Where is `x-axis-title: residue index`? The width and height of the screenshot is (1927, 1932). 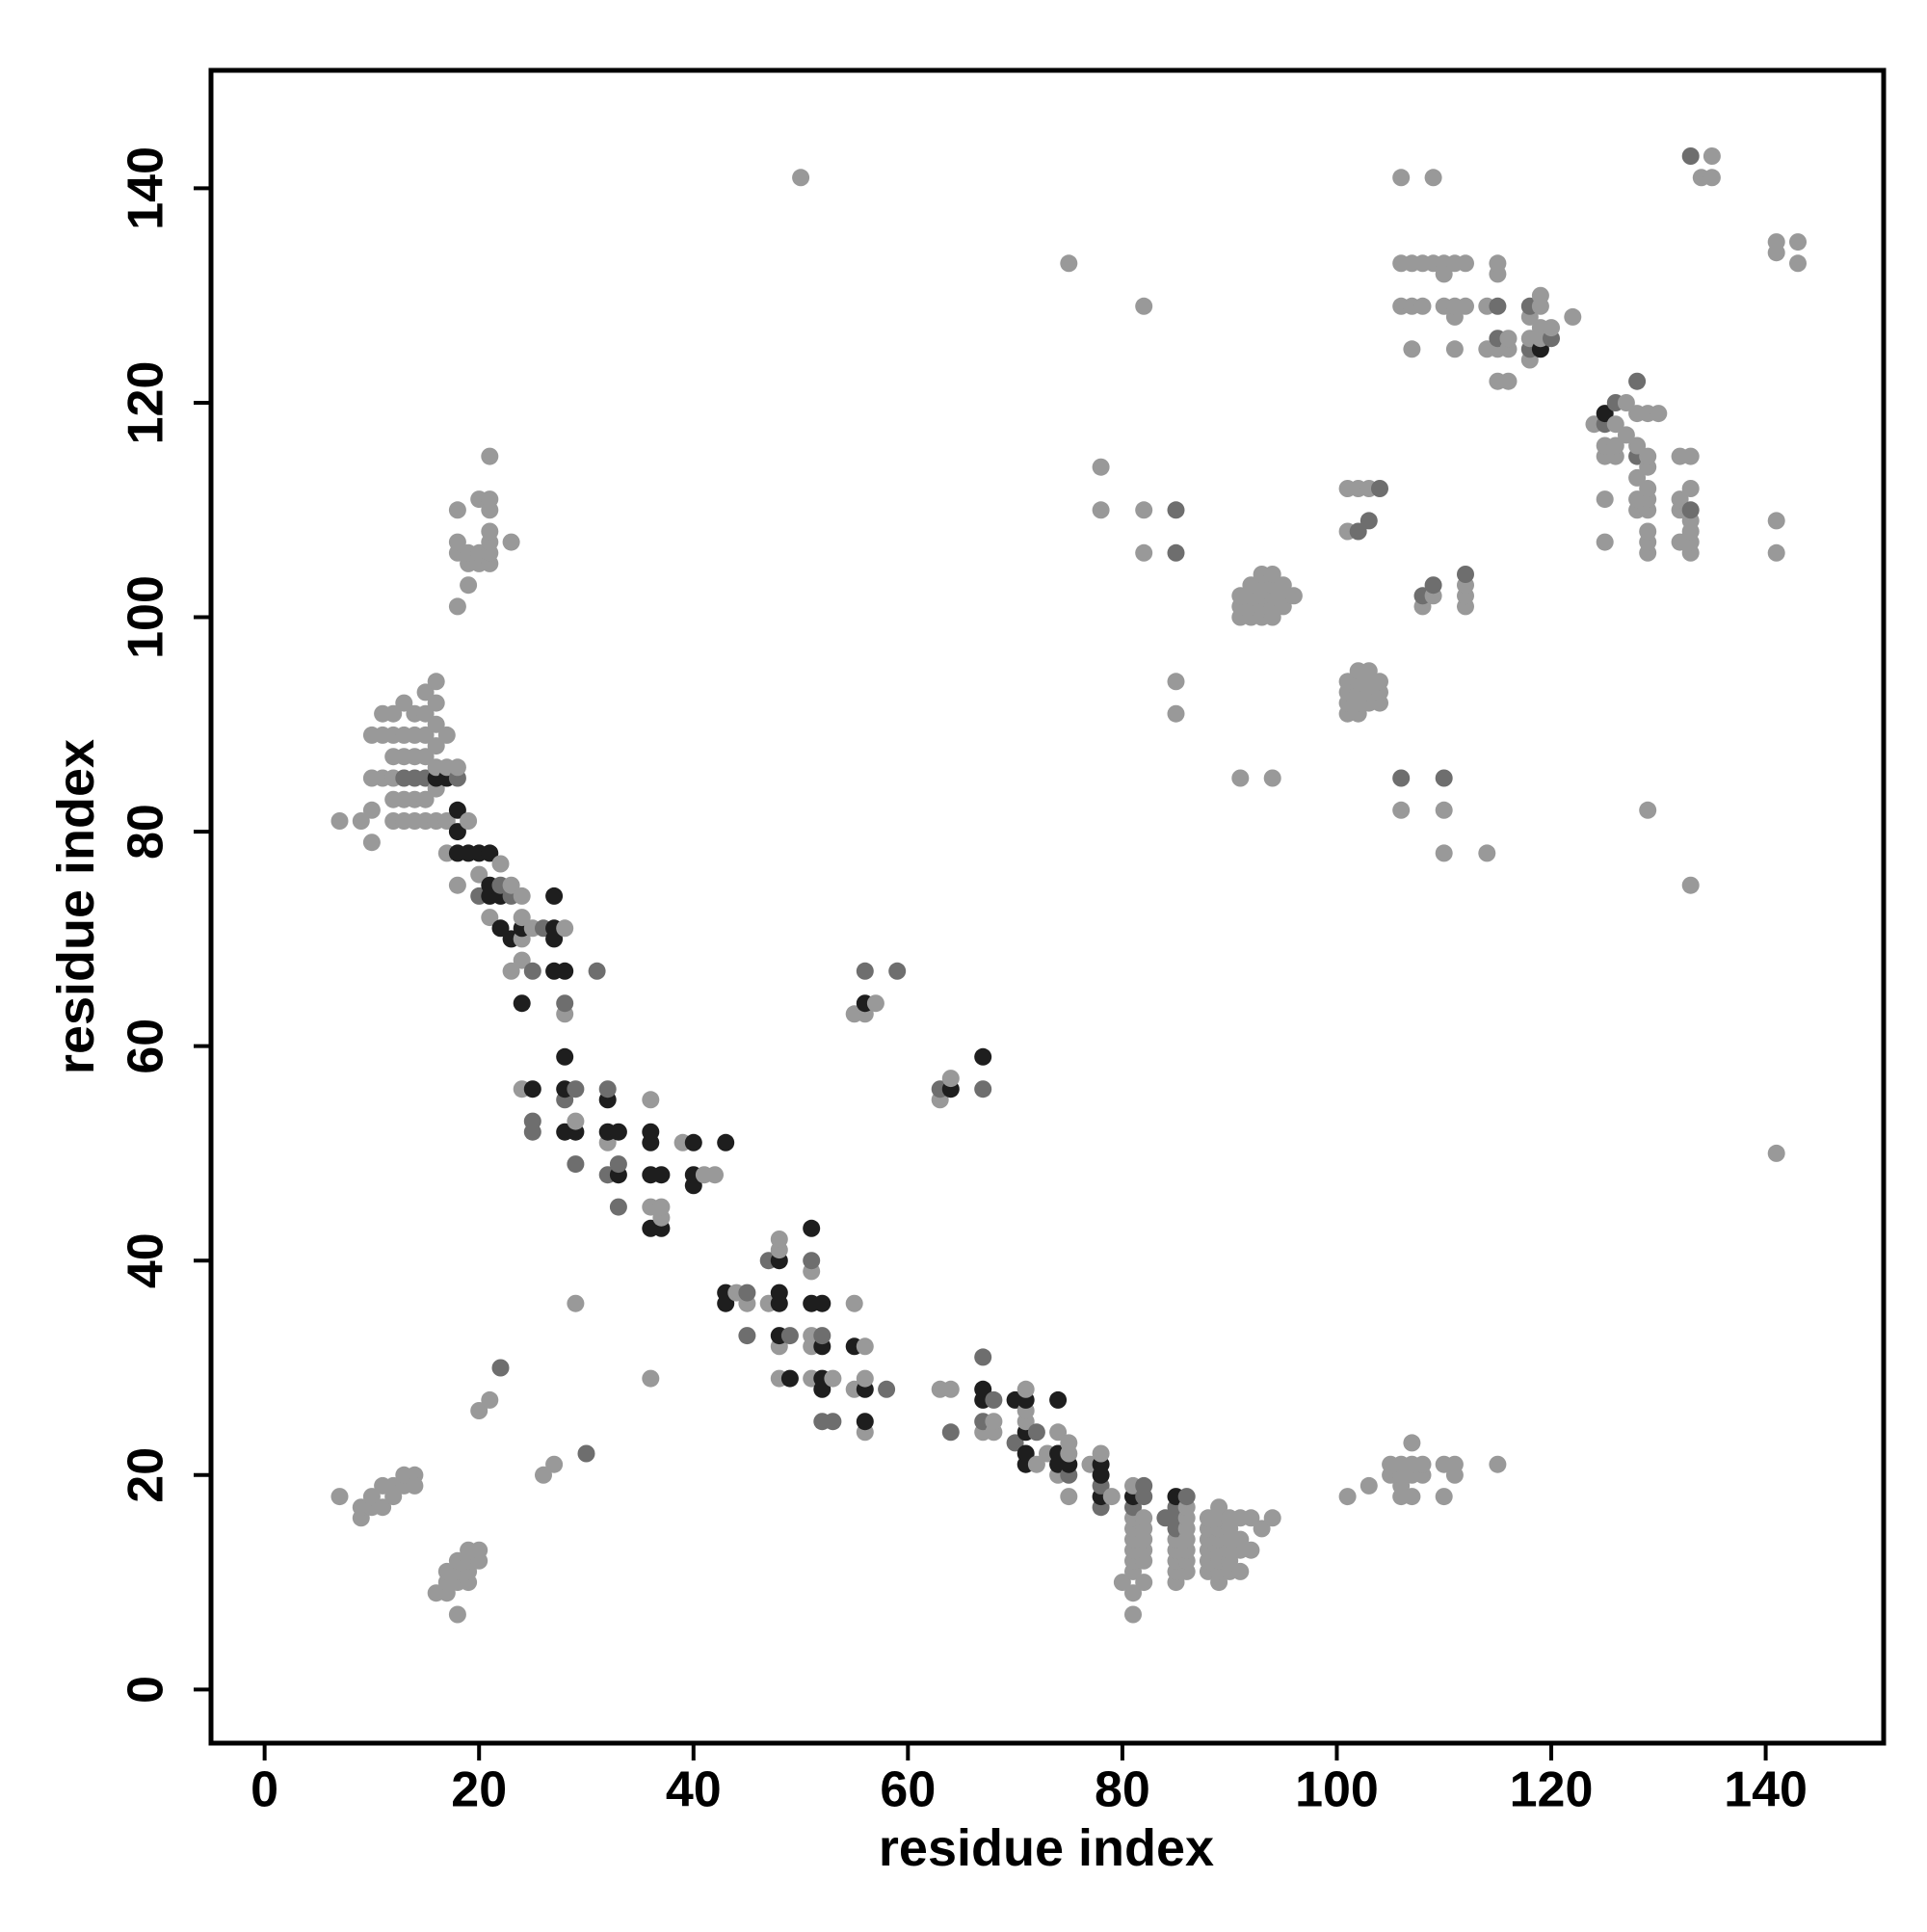 x-axis-title: residue index is located at coordinates (1046, 1848).